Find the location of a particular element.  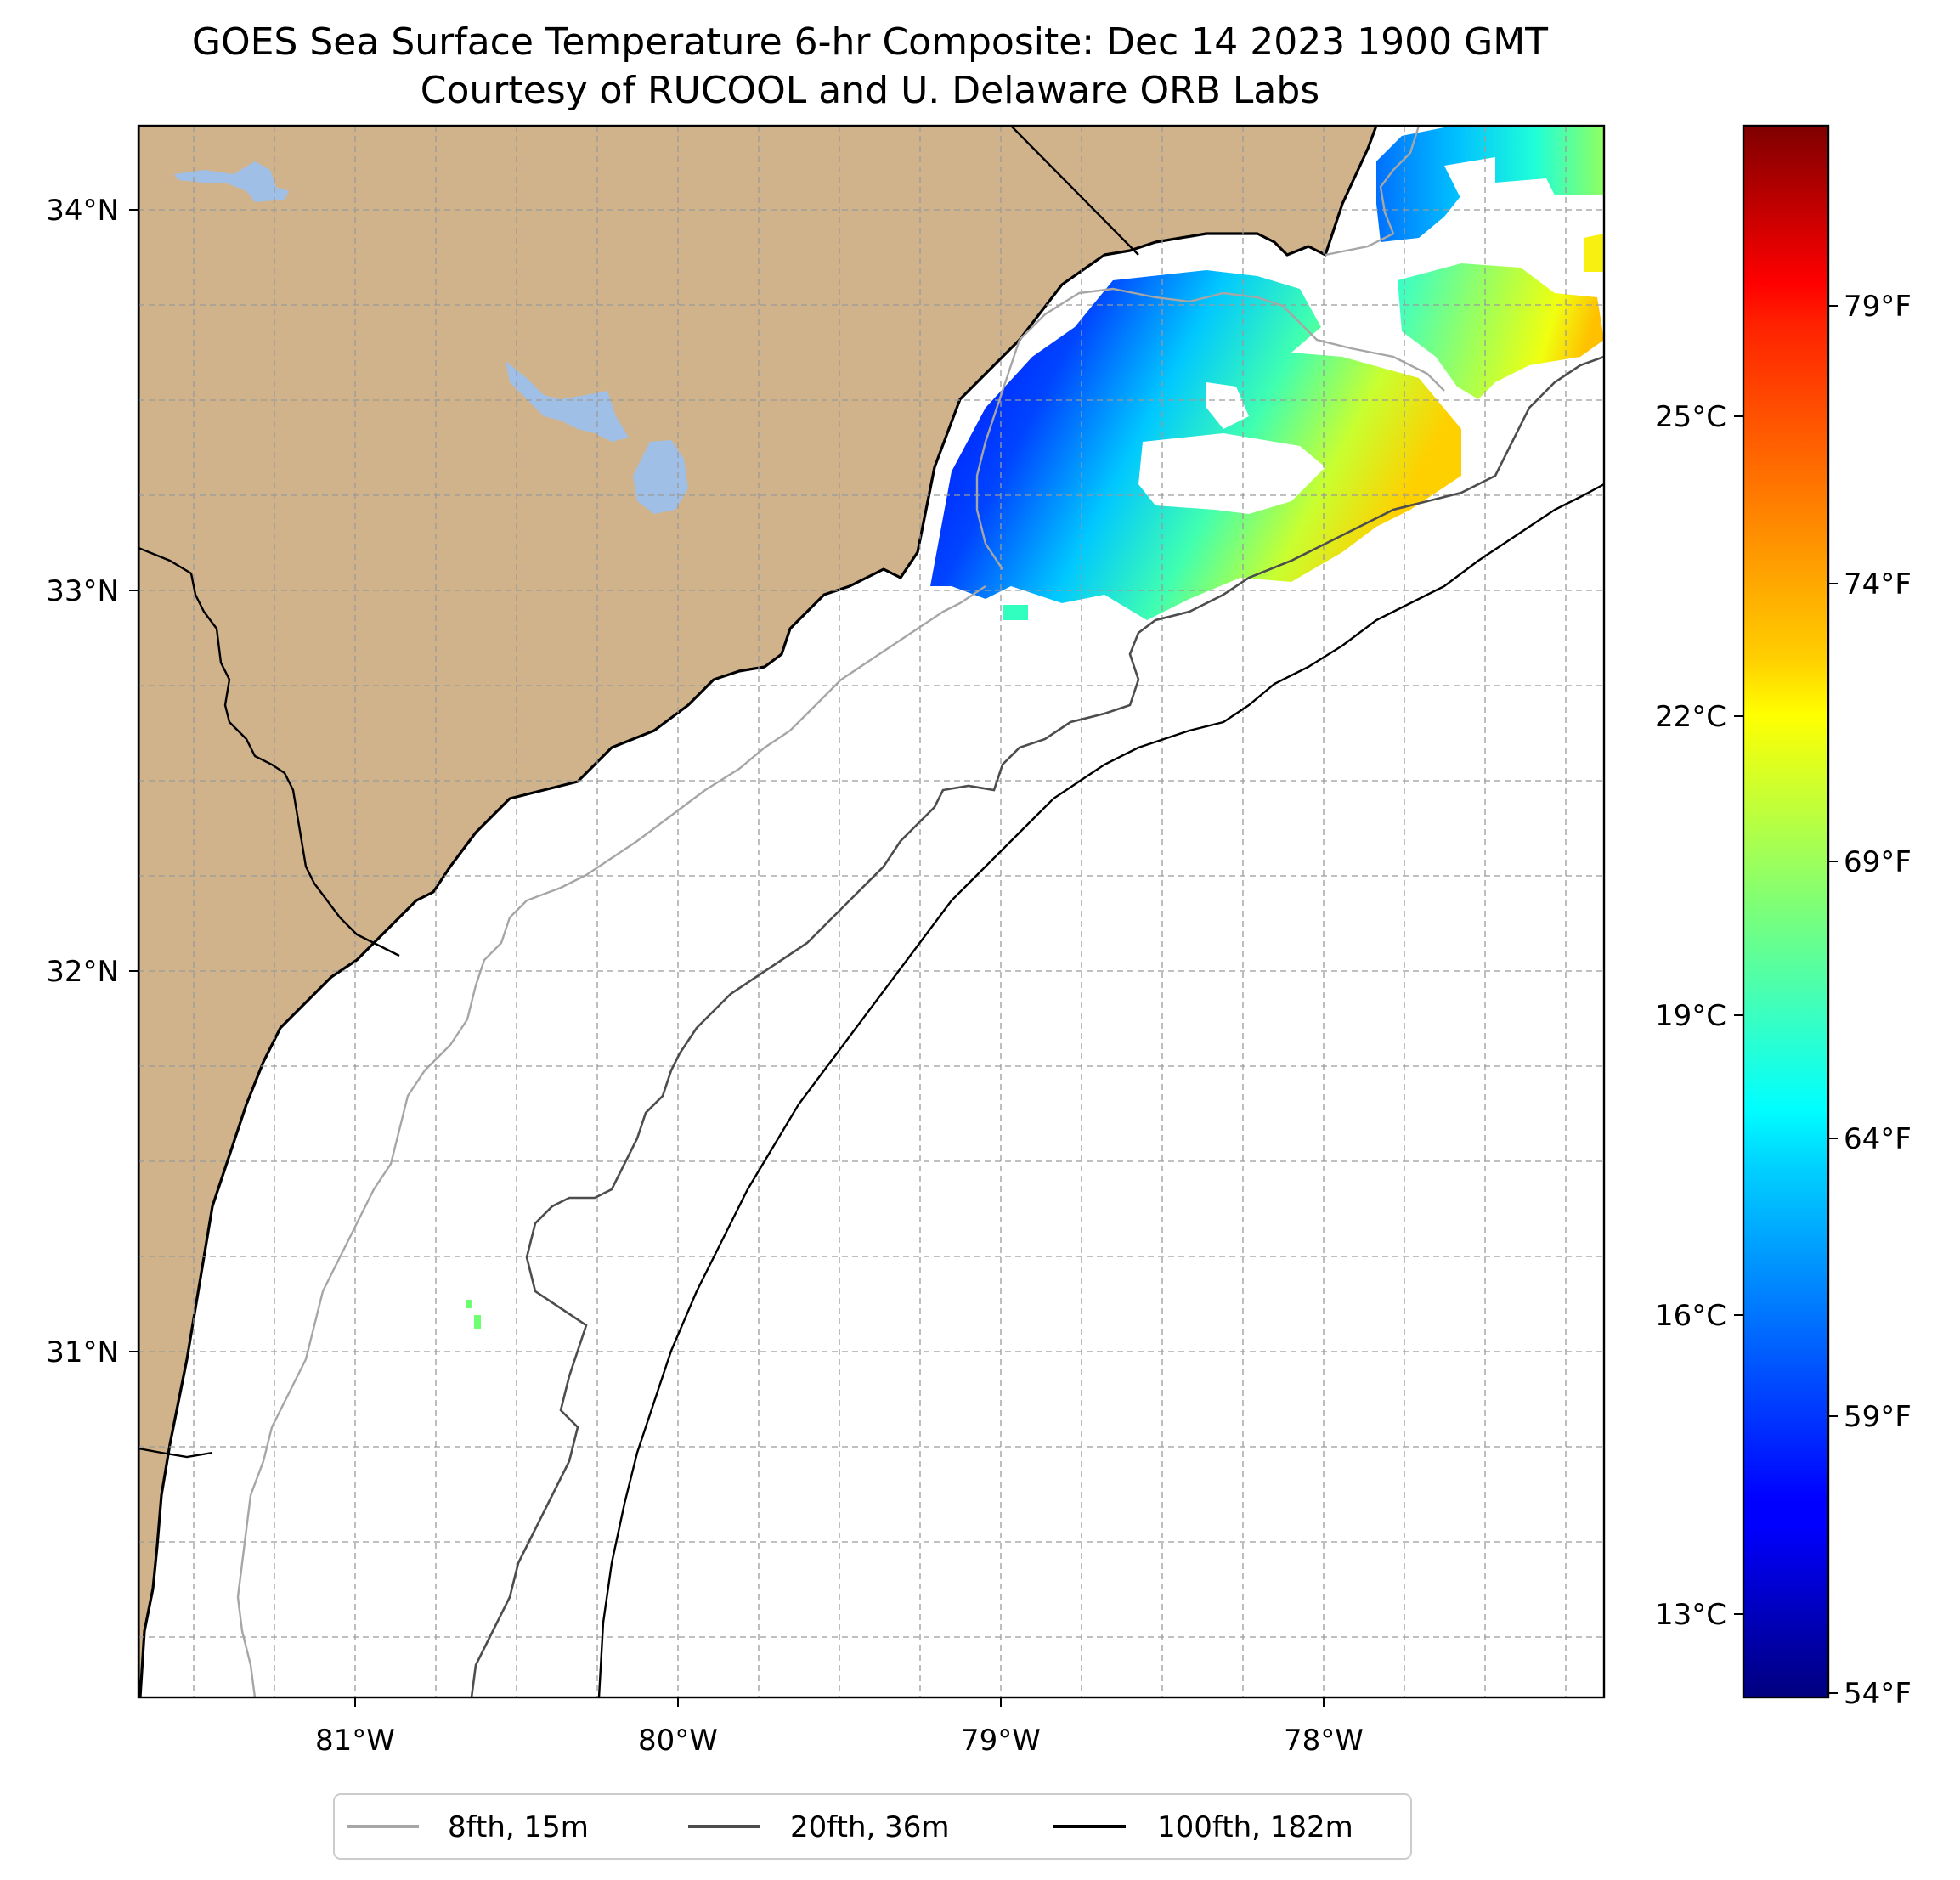

colorbar-c-label-16: 16°C is located at coordinates (1691, 1316).